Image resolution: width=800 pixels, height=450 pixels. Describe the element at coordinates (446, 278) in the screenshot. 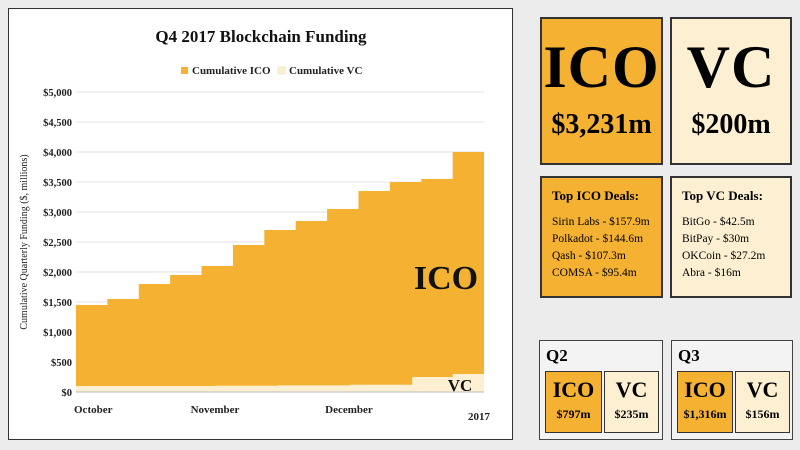

I see `ico-area-label: ICO` at that location.